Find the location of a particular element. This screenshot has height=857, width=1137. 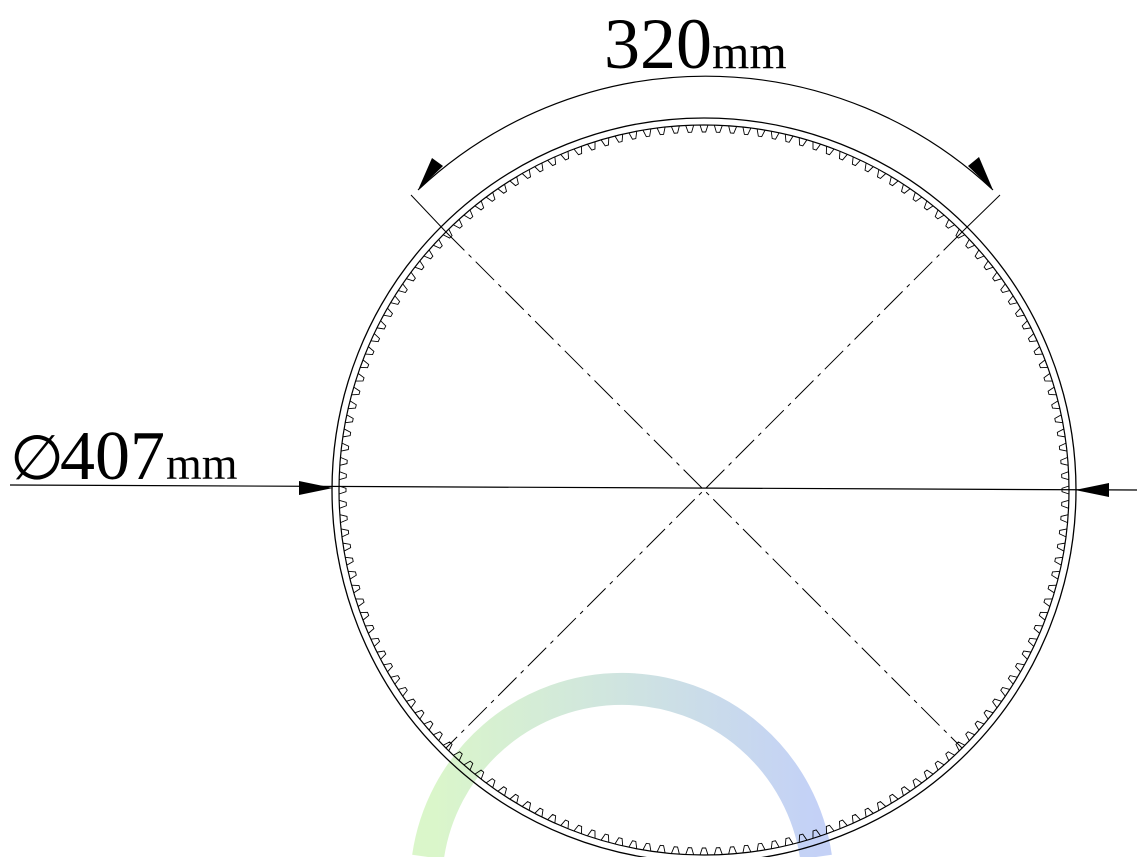

diameter-value: 407 is located at coordinates (112, 456).